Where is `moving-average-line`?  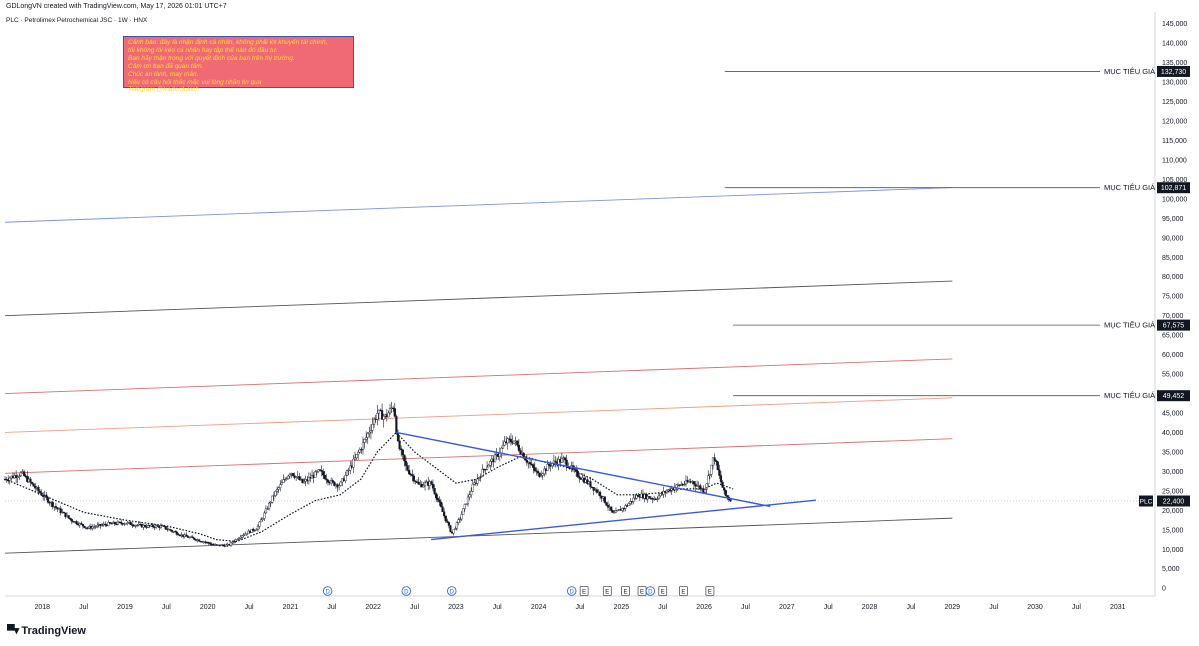
moving-average-line is located at coordinates (369, 487).